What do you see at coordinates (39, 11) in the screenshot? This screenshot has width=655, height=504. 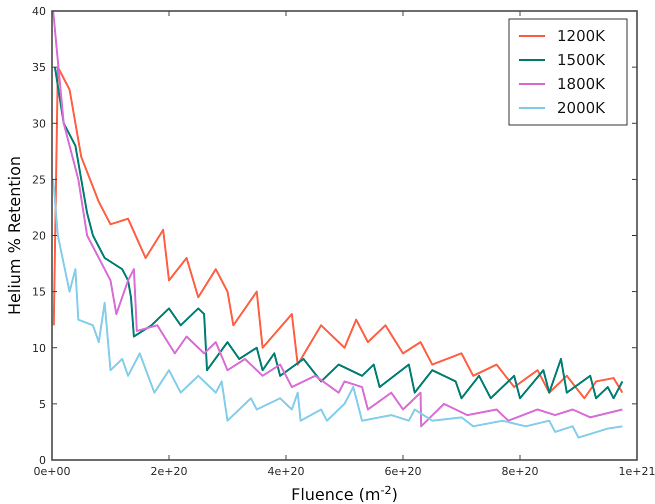 I see `y-tick-label: 40` at bounding box center [39, 11].